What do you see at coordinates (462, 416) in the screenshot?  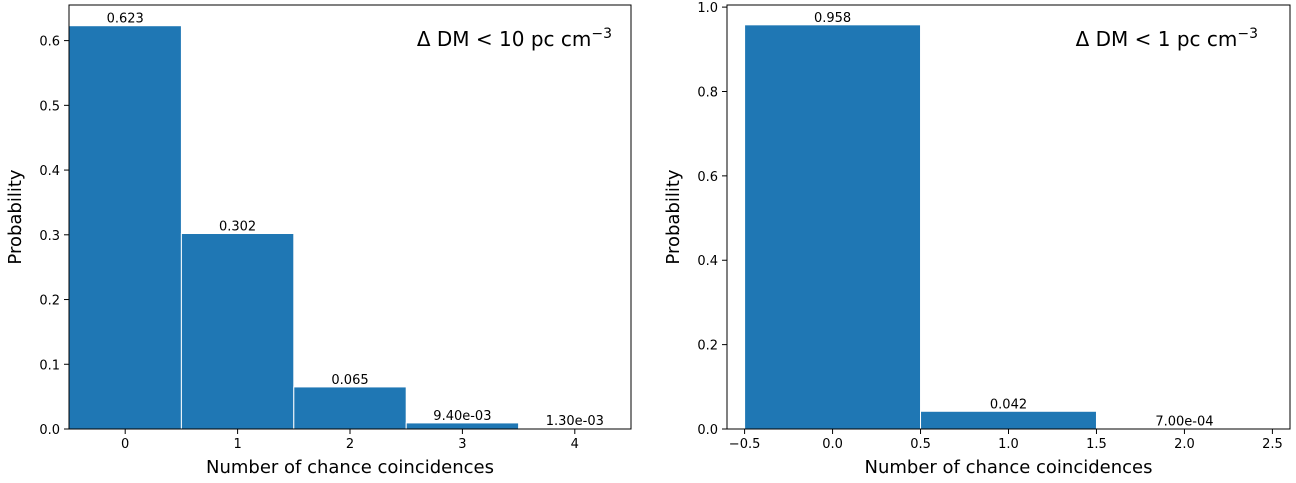 I see `bar-value-label: 9.40e-03` at bounding box center [462, 416].